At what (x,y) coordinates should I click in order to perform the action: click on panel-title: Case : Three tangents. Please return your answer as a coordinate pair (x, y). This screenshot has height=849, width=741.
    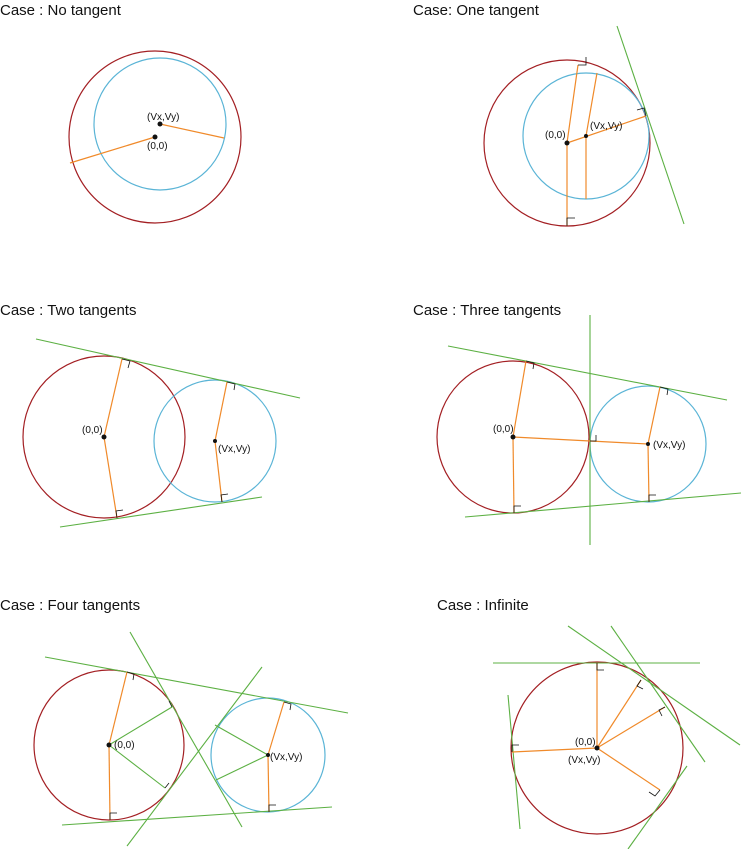
    Looking at the image, I should click on (487, 310).